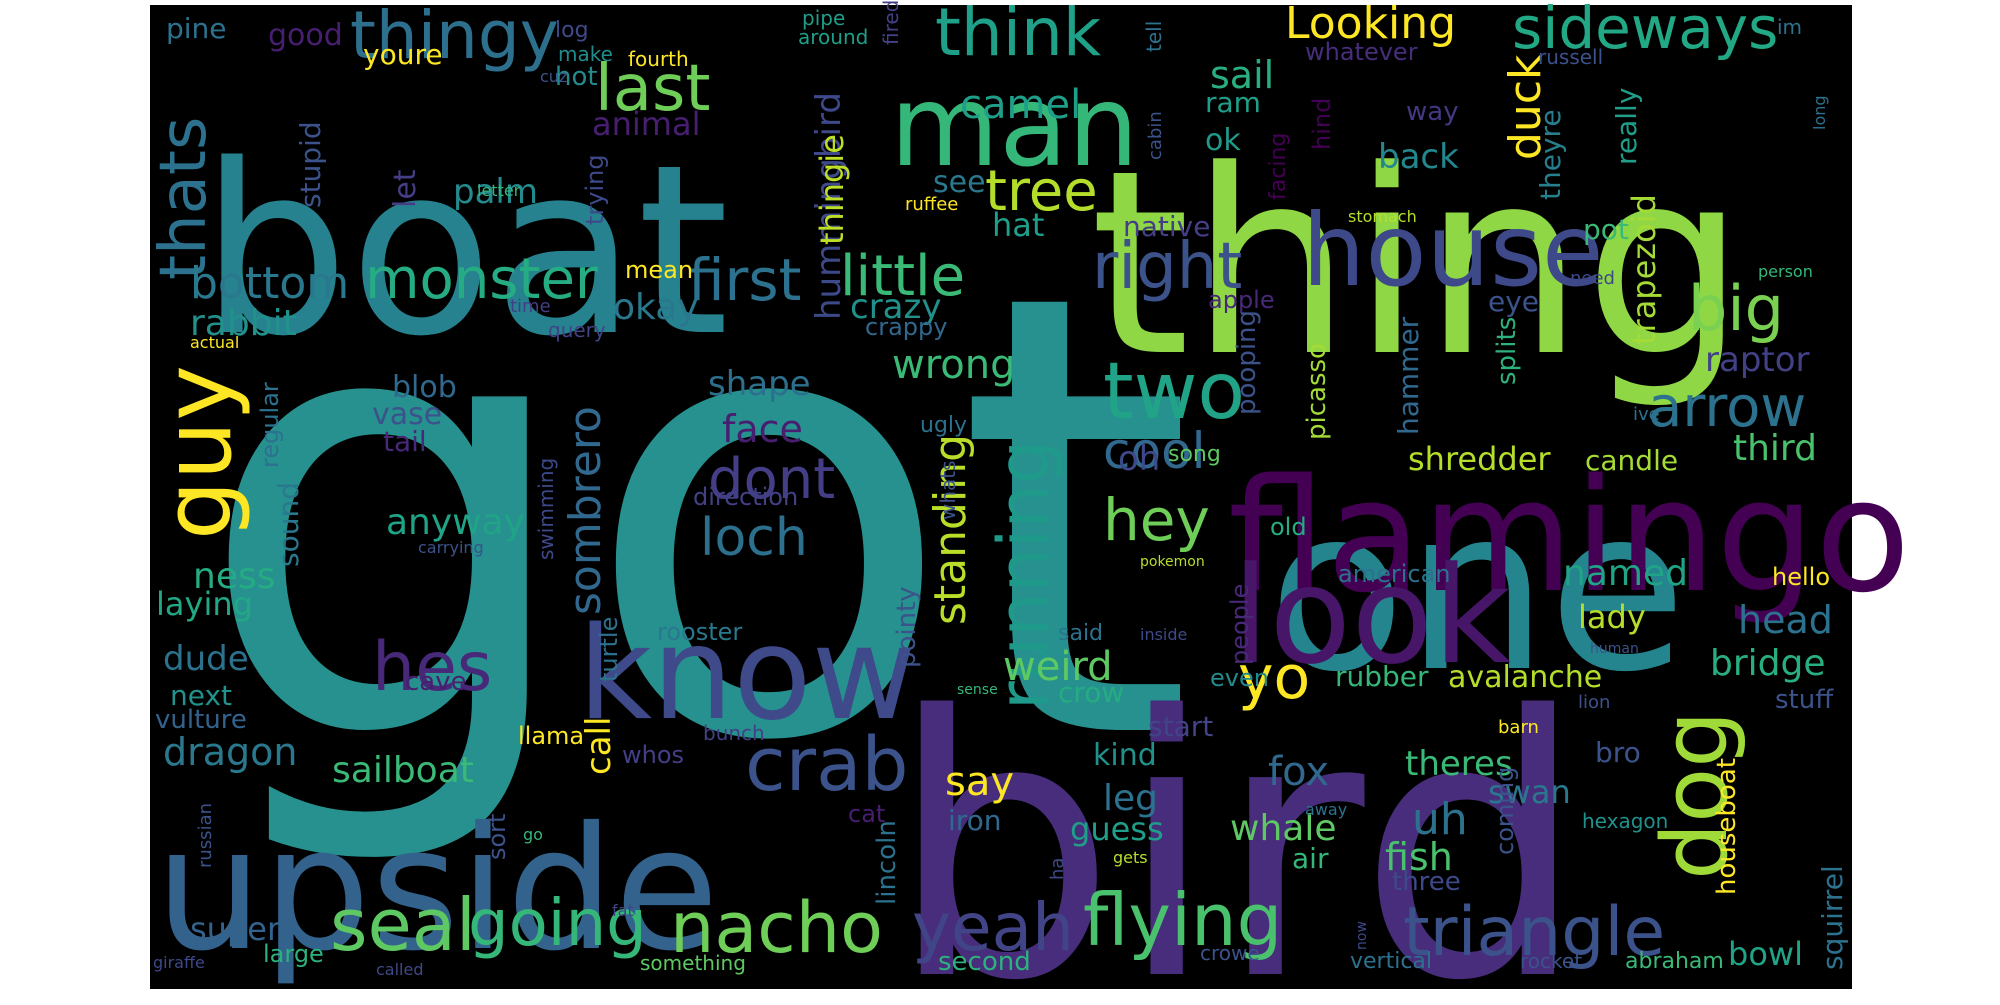 This screenshot has width=2000, height=1005. What do you see at coordinates (495, 192) in the screenshot?
I see `word-palm: palm` at bounding box center [495, 192].